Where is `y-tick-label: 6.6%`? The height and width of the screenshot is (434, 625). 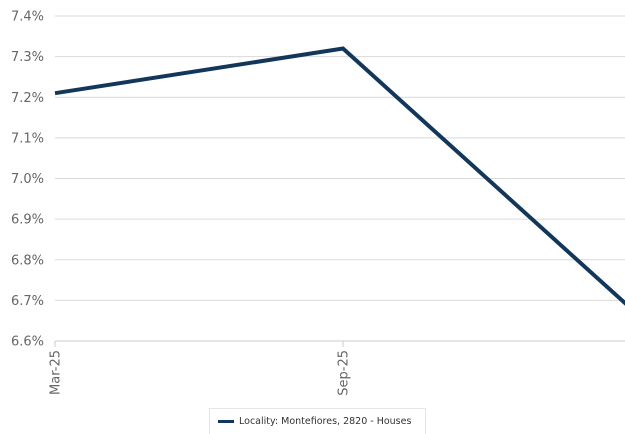 y-tick-label: 6.6% is located at coordinates (27, 342).